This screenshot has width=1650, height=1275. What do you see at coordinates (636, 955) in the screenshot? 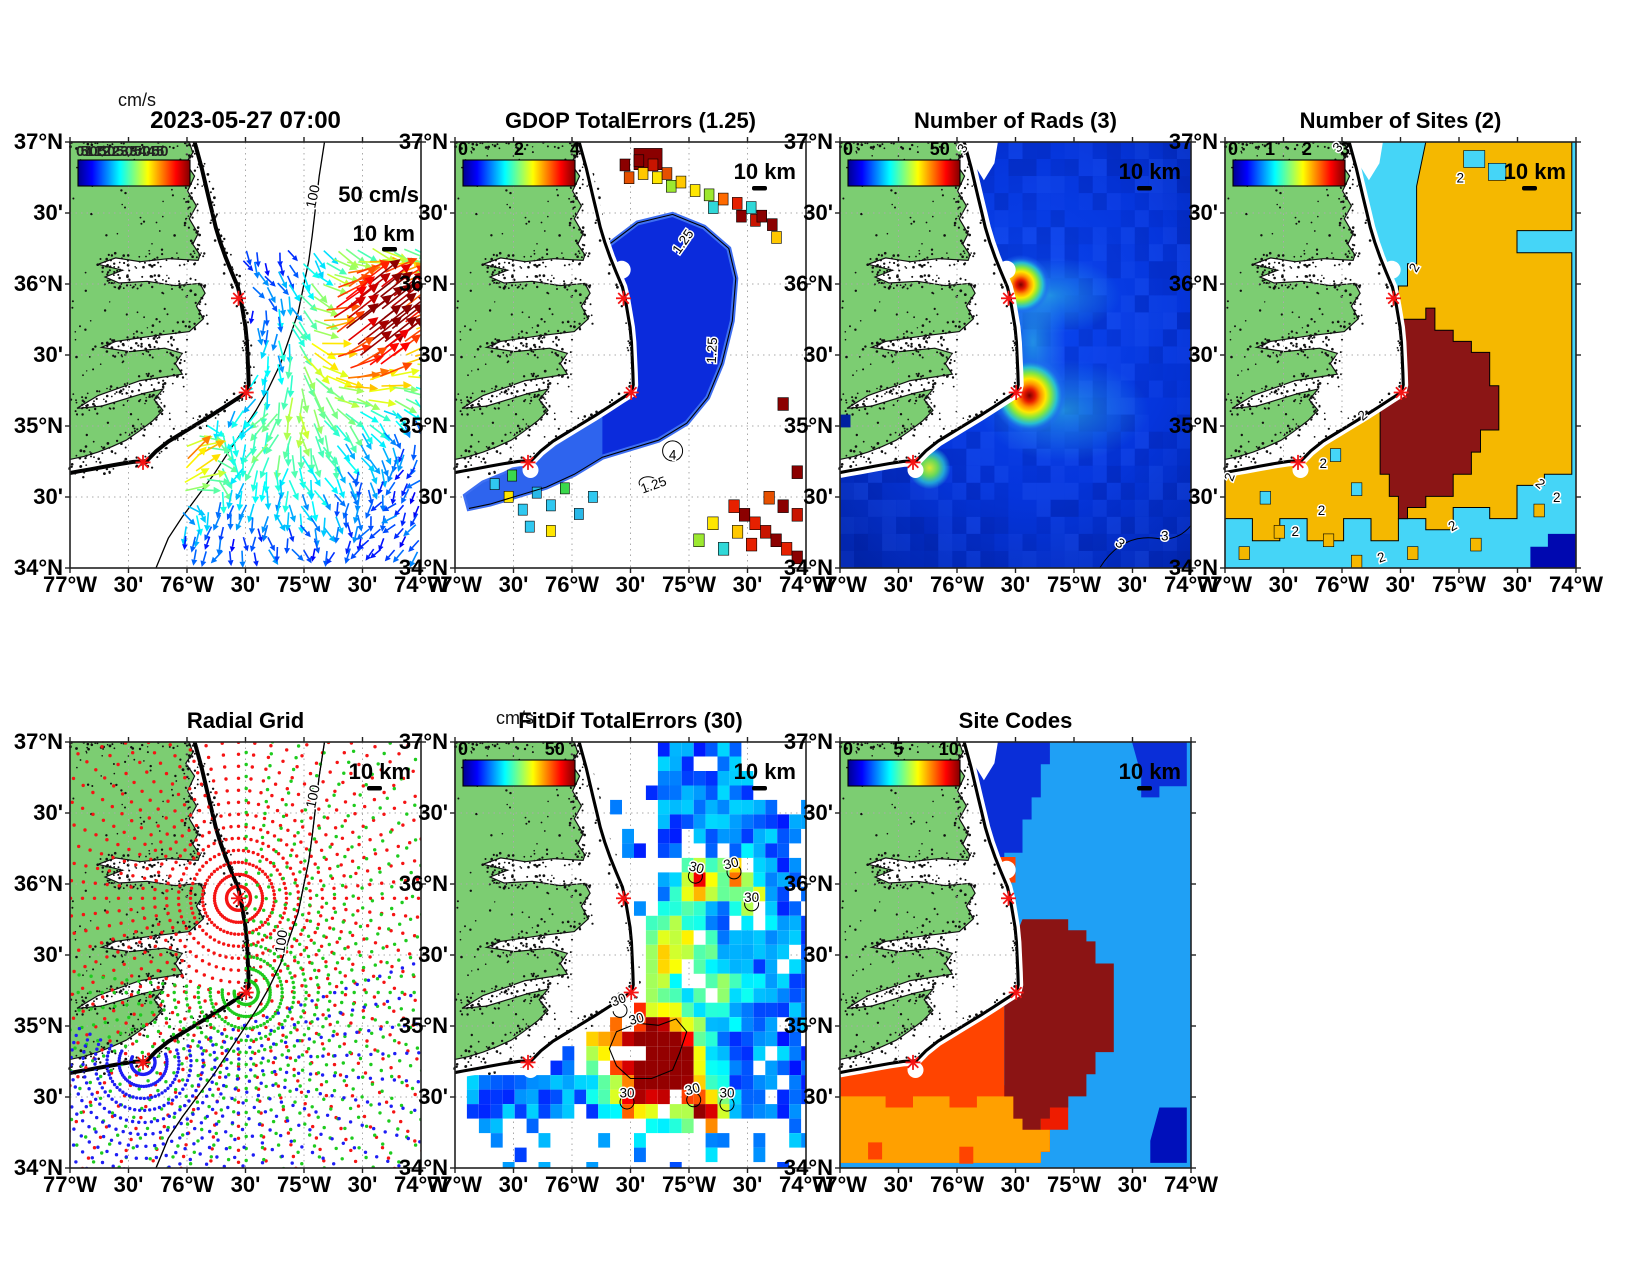
I see `fitdif-field` at bounding box center [636, 955].